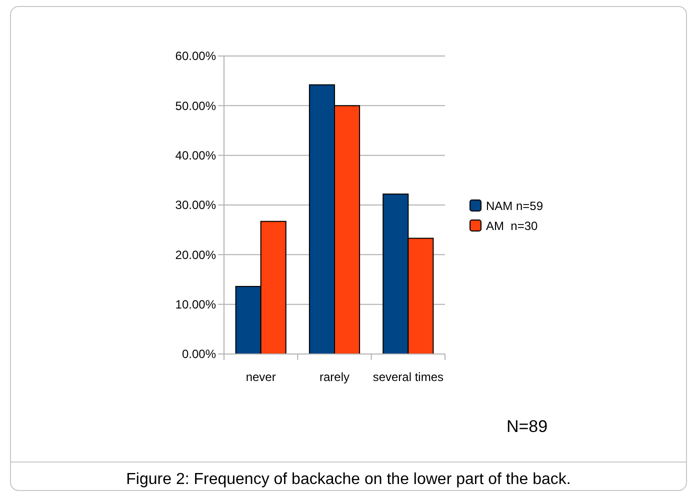  What do you see at coordinates (527, 426) in the screenshot?
I see `text: N=89` at bounding box center [527, 426].